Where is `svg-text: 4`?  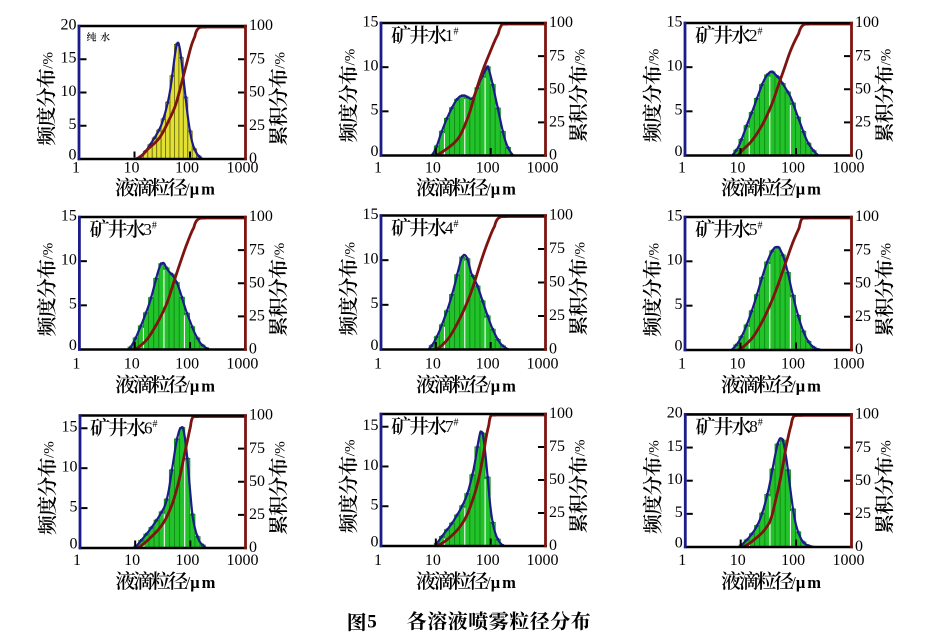 svg-text: 4 is located at coordinates (449, 227).